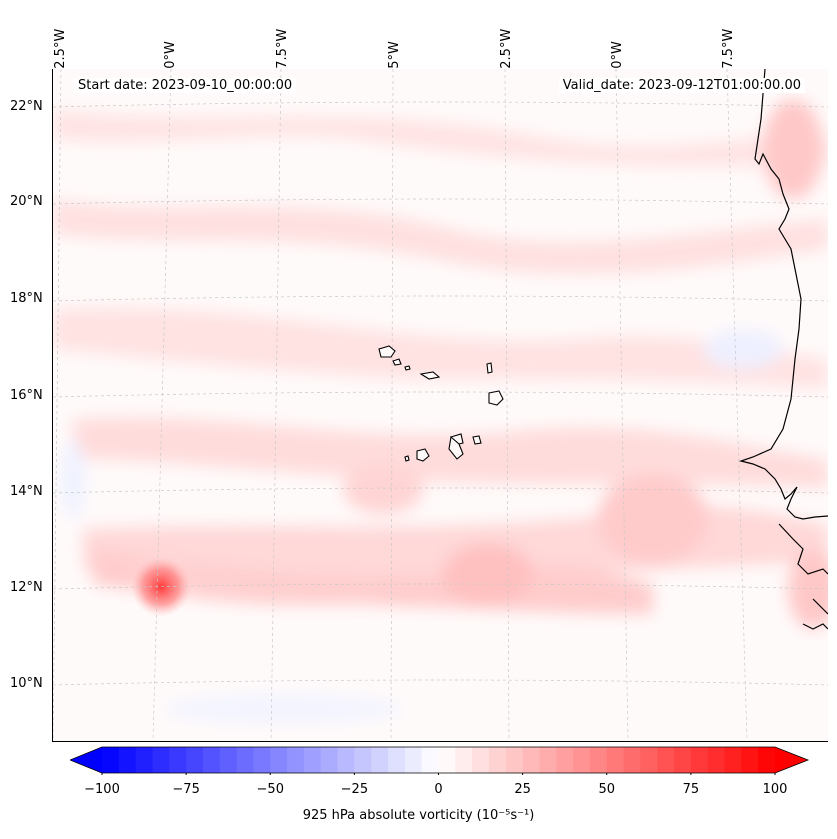  I want to click on colorbar-tick-label: 75, so click(691, 789).